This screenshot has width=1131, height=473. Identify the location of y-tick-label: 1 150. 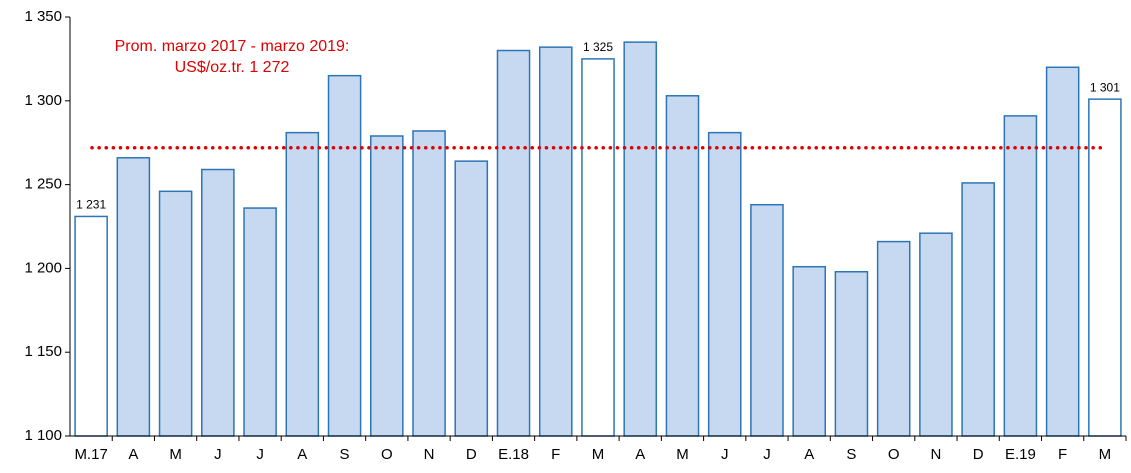
(43, 351).